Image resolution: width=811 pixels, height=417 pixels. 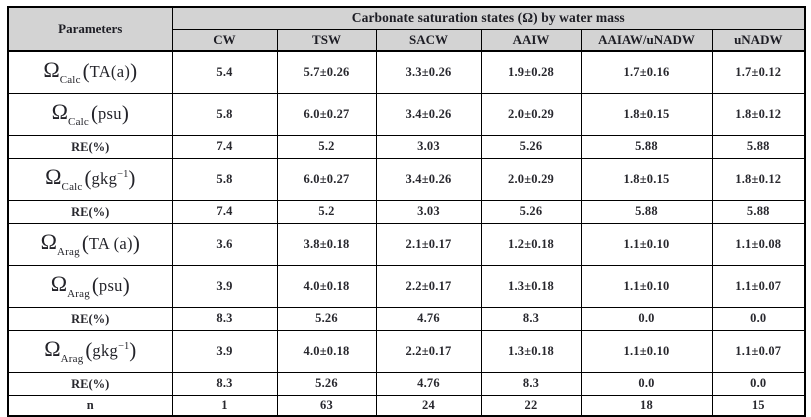 I want to click on value-cell: 3.8±0.18, so click(x=326, y=244).